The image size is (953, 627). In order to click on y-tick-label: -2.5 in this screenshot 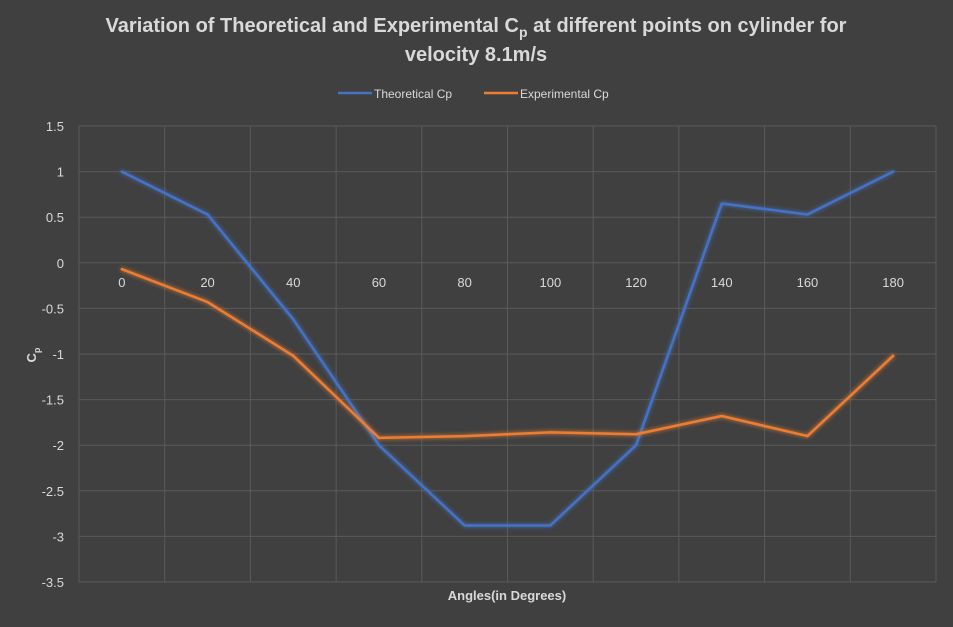, I will do `click(53, 491)`.